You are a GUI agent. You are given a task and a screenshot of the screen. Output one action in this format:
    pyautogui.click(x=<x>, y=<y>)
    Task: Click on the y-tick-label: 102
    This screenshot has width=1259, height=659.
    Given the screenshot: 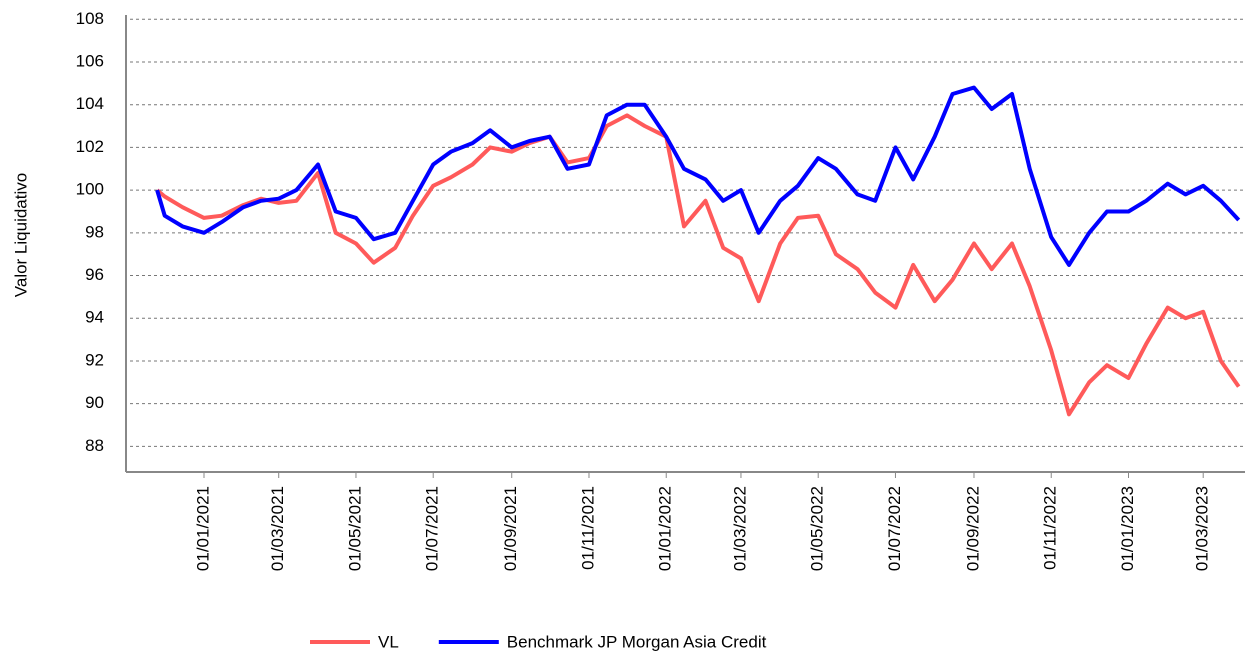 What is the action you would take?
    pyautogui.click(x=90, y=146)
    